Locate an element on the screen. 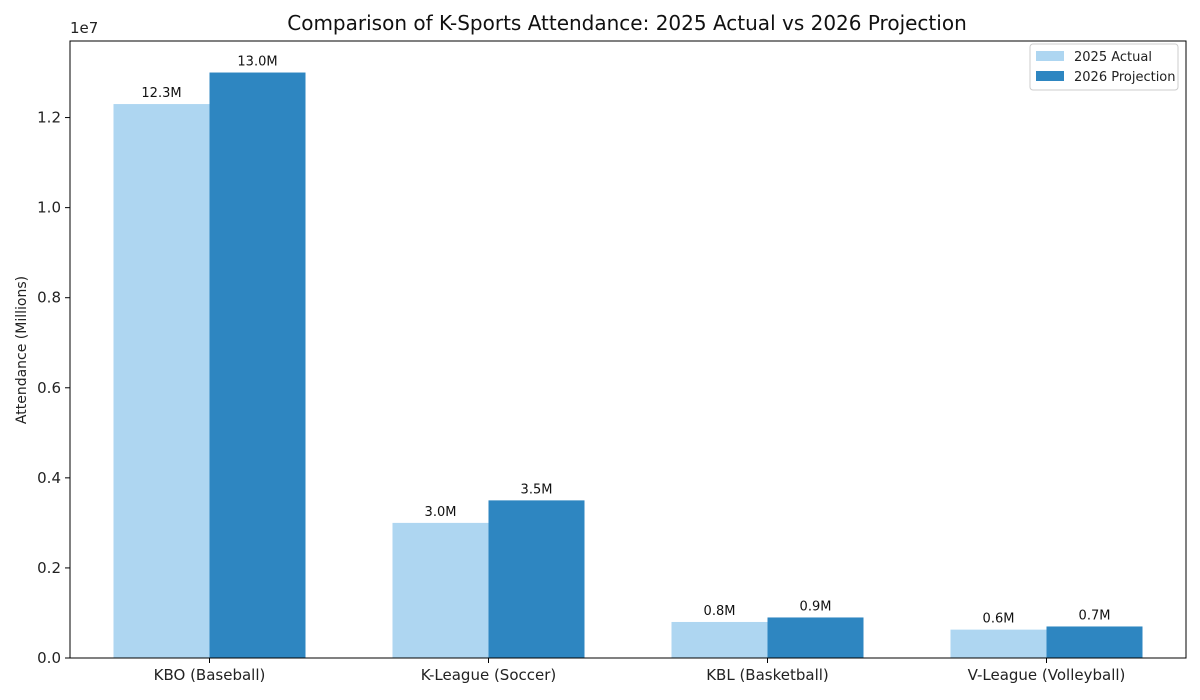  bar-value-label: 0.7M is located at coordinates (1095, 615).